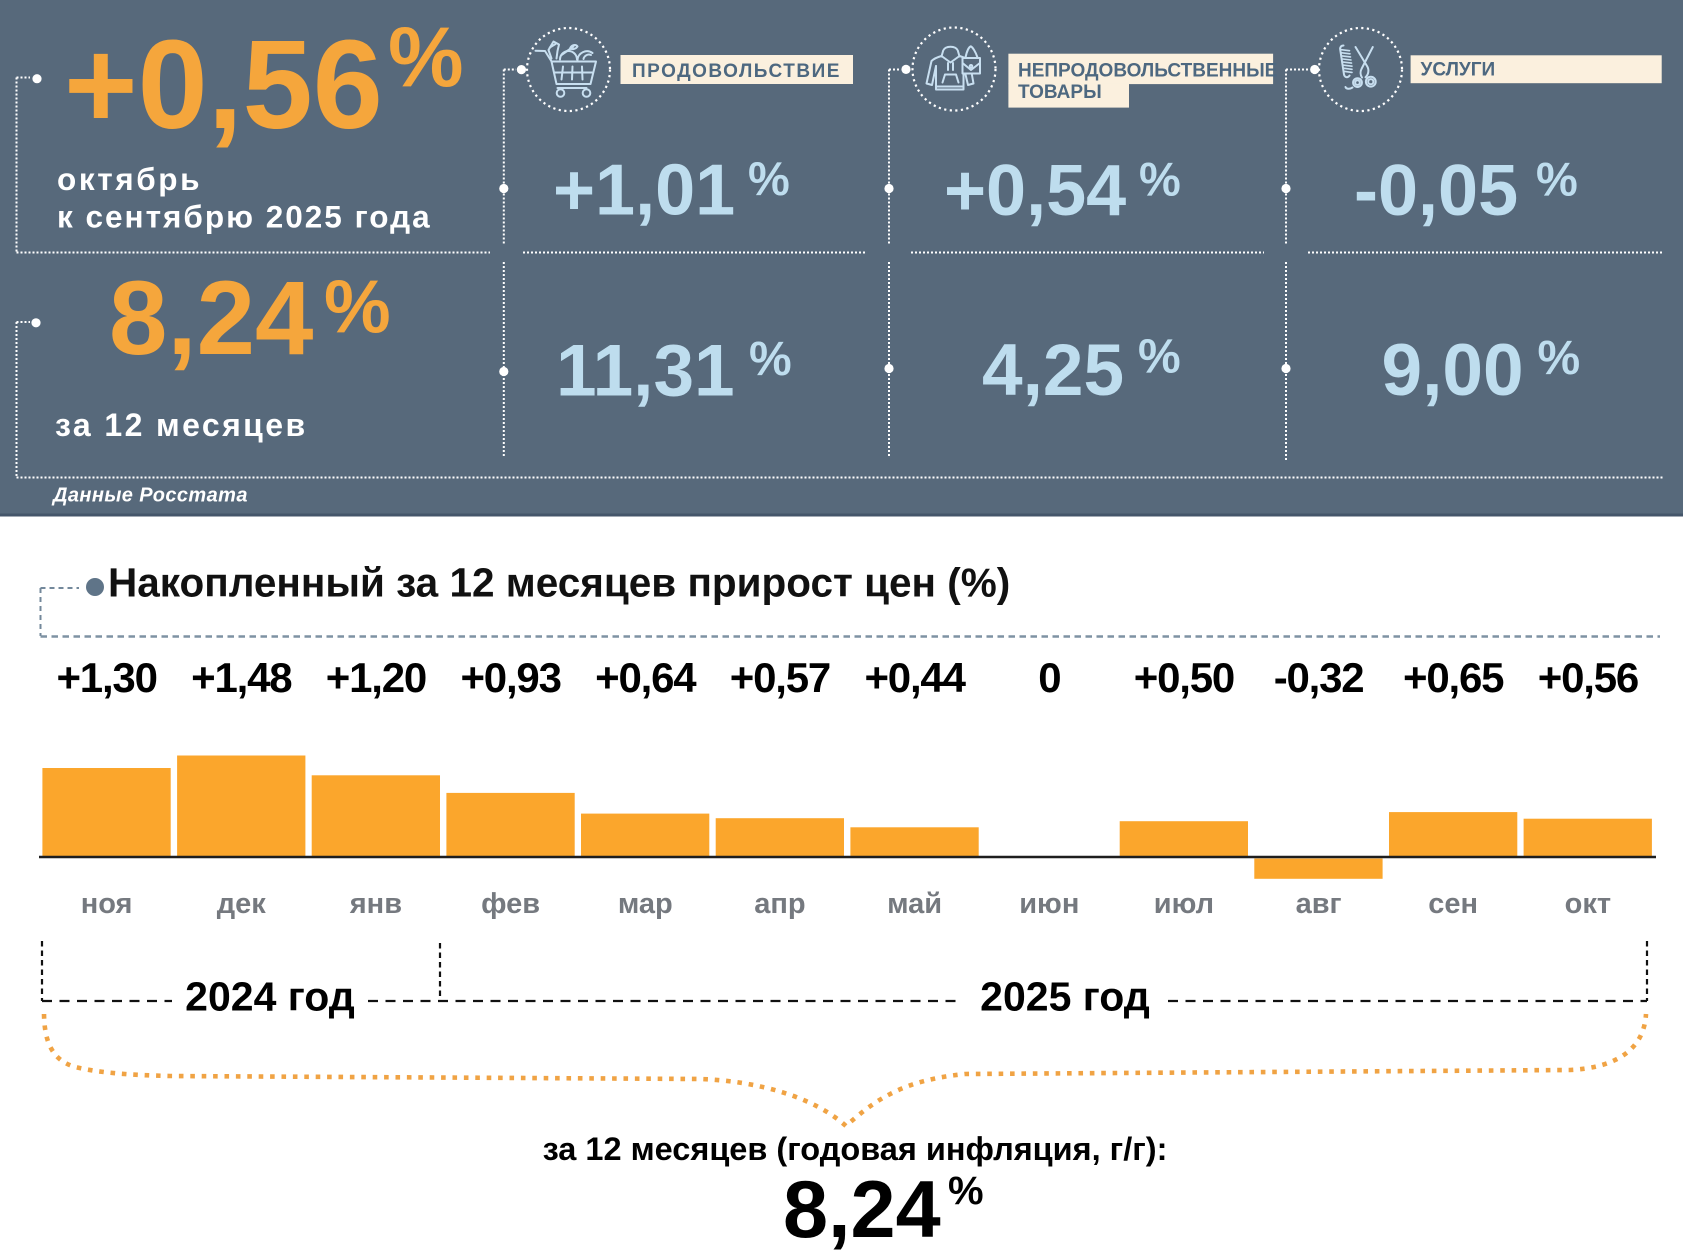 The width and height of the screenshot is (1683, 1250). I want to click on svg-text: +0,65, so click(1453, 677).